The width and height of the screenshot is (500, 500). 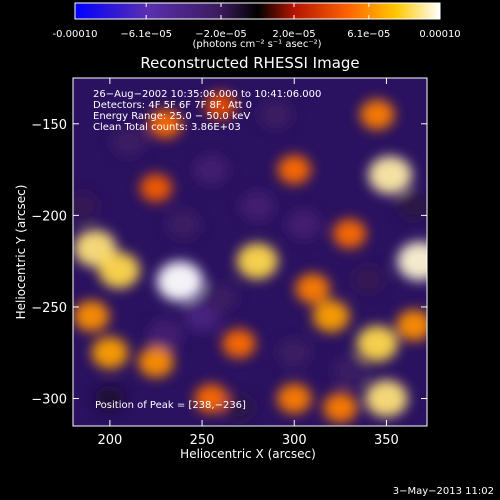 I want to click on info-line: Energy Range: 25.0 − 50.0 keV, so click(x=171, y=116).